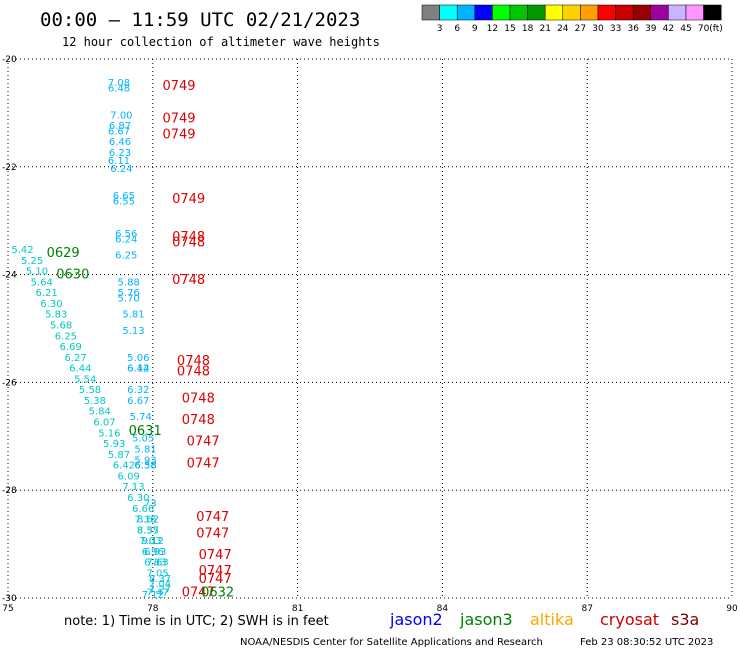  Describe the element at coordinates (704, 29) in the screenshot. I see `colorbar-label: 70` at that location.